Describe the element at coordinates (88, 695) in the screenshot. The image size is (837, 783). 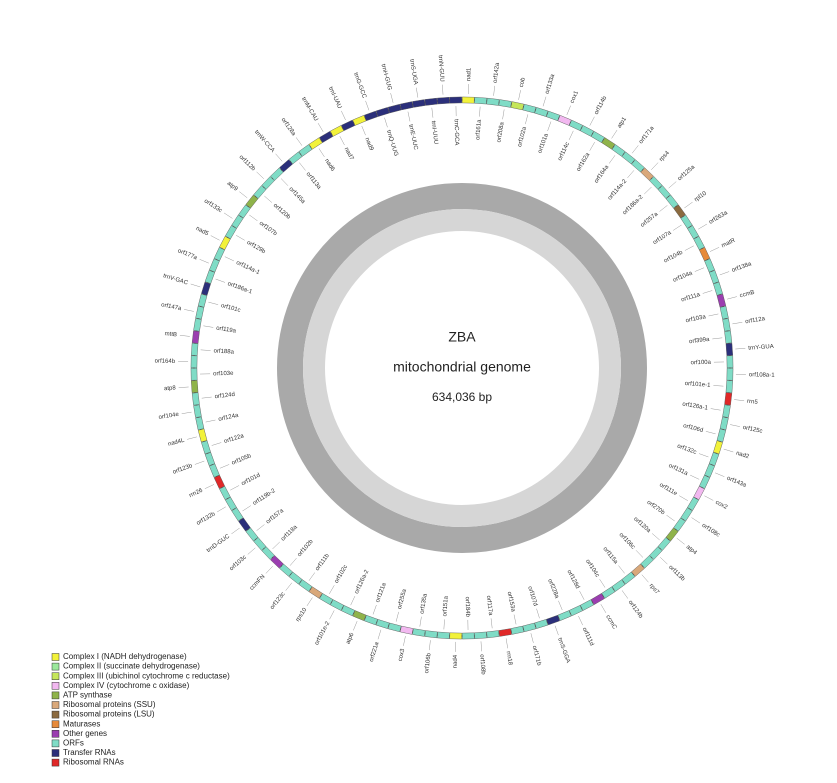
I see `legend-label: ATP synthase` at that location.